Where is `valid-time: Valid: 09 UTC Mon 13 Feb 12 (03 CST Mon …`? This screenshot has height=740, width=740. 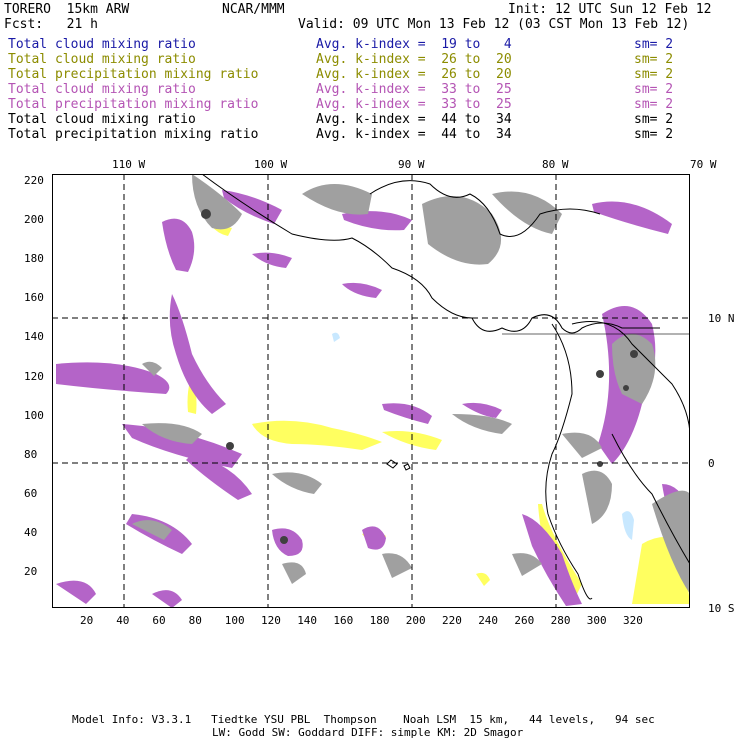
valid-time: Valid: 09 UTC Mon 13 Feb 12 (03 CST Mon … is located at coordinates (494, 24).